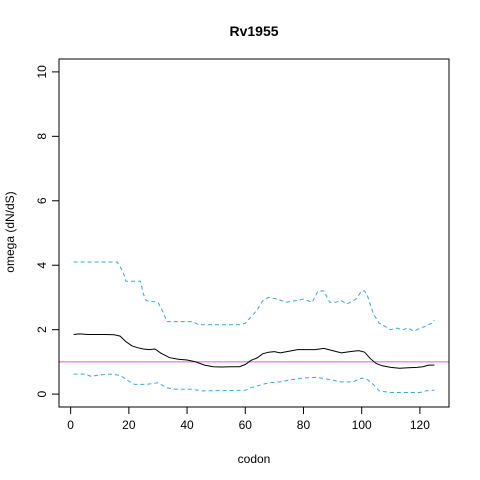  Describe the element at coordinates (246, 425) in the screenshot. I see `x-tick-label: 60` at that location.